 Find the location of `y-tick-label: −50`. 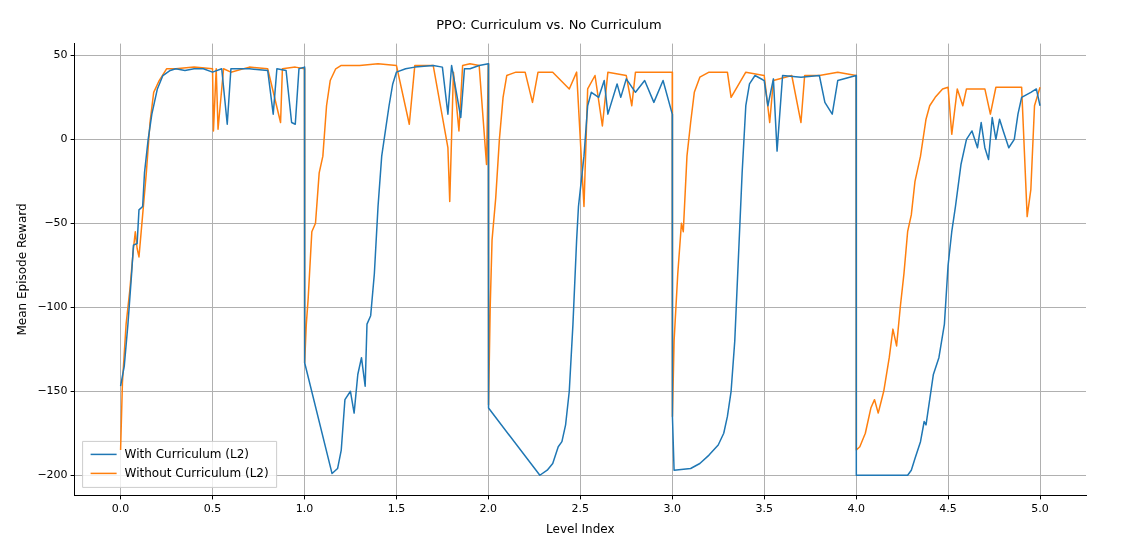

y-tick-label: −50 is located at coordinates (56, 223).